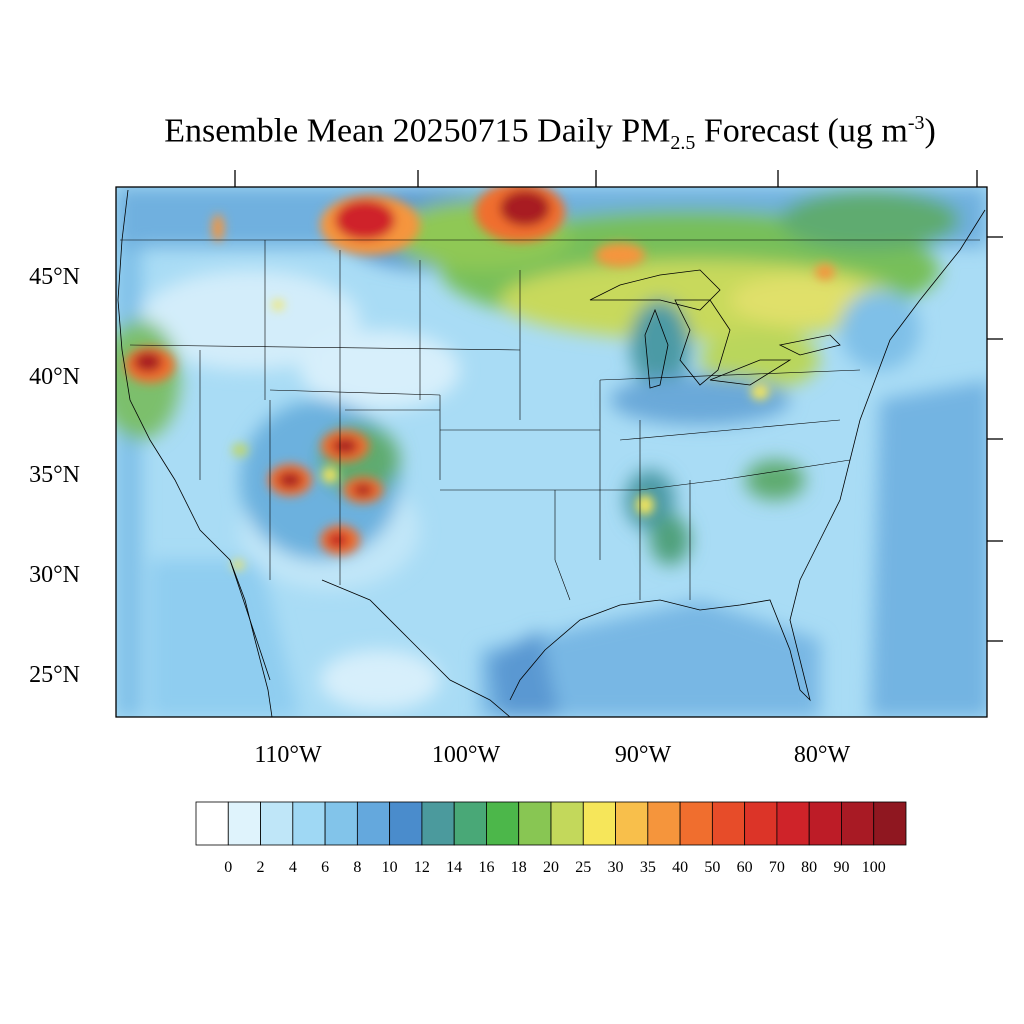 The image size is (1024, 1024). I want to click on lon-label: 110°W, so click(288, 755).